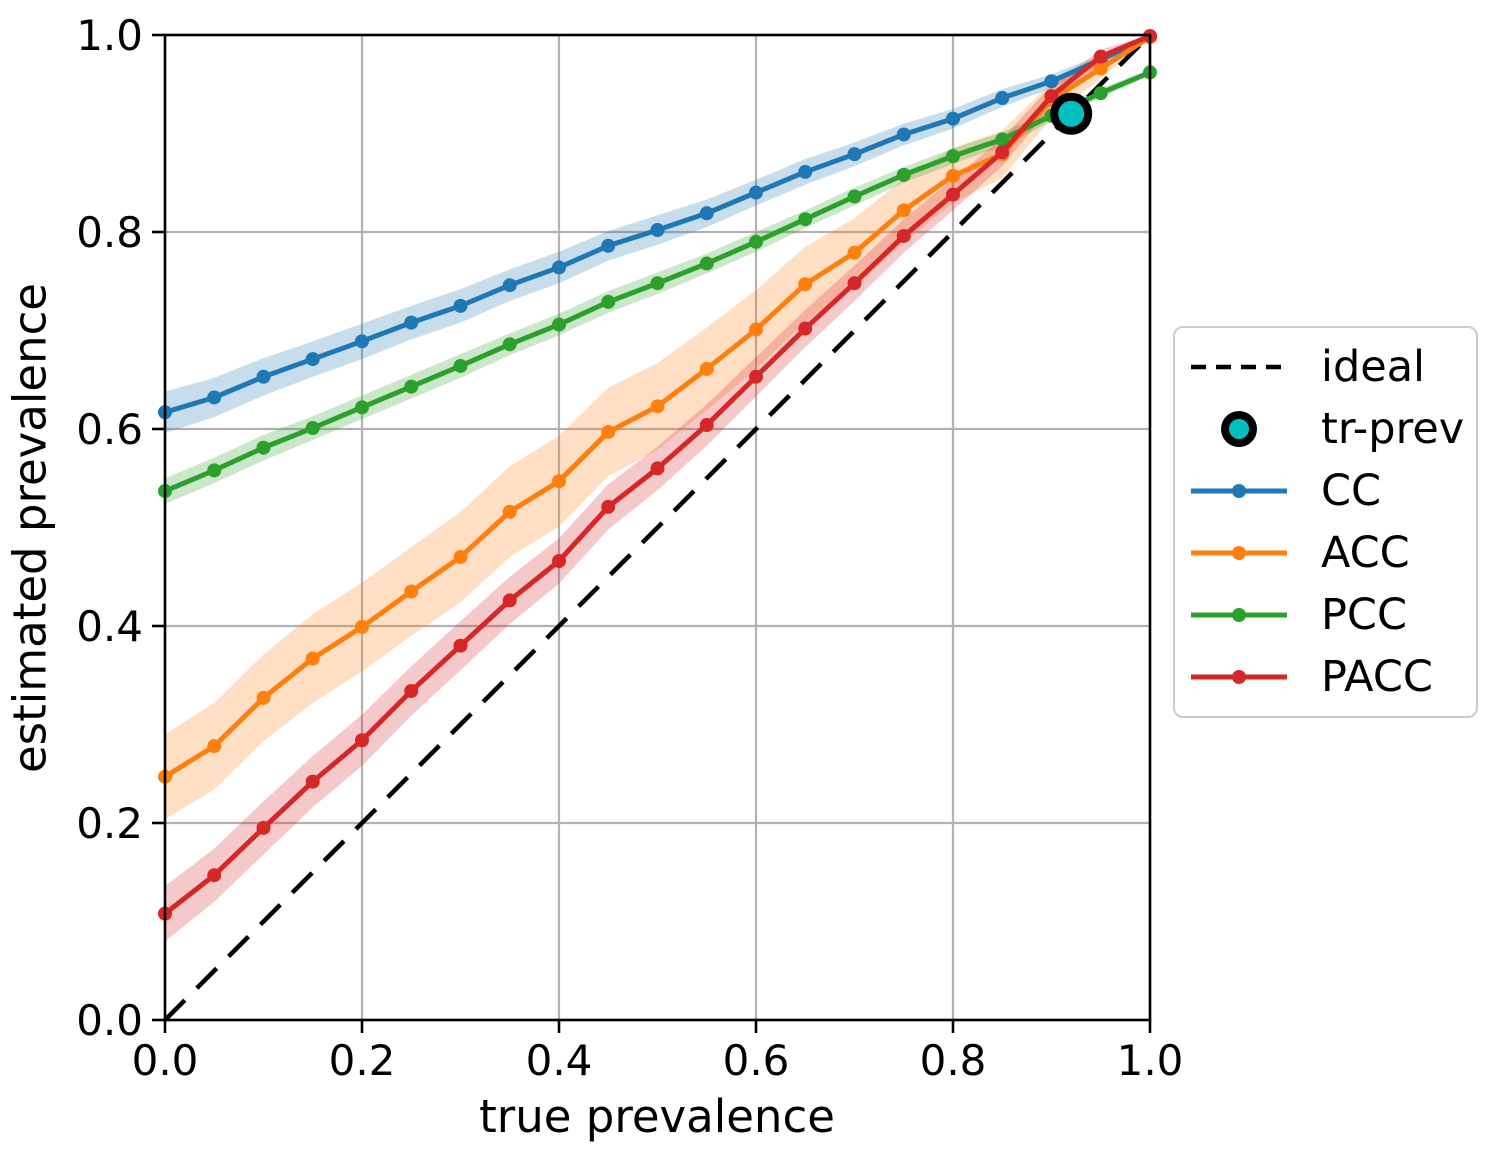  I want to click on legend-label-ideal: ideal, so click(1373, 366).